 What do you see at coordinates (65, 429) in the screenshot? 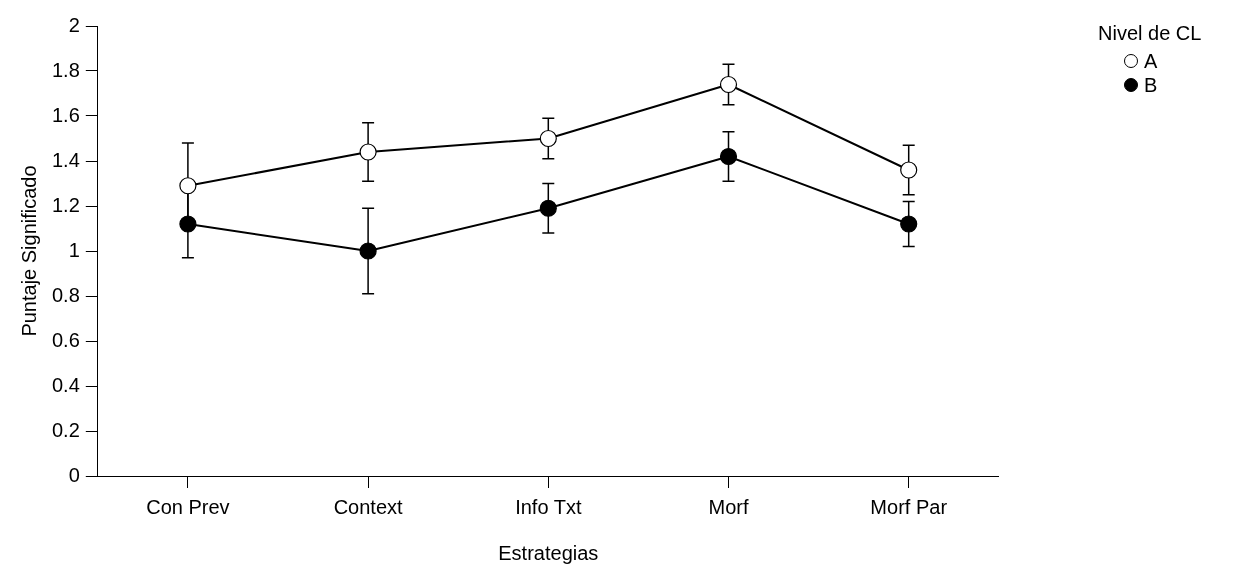
I see `y-tick-label: 0.2` at bounding box center [65, 429].